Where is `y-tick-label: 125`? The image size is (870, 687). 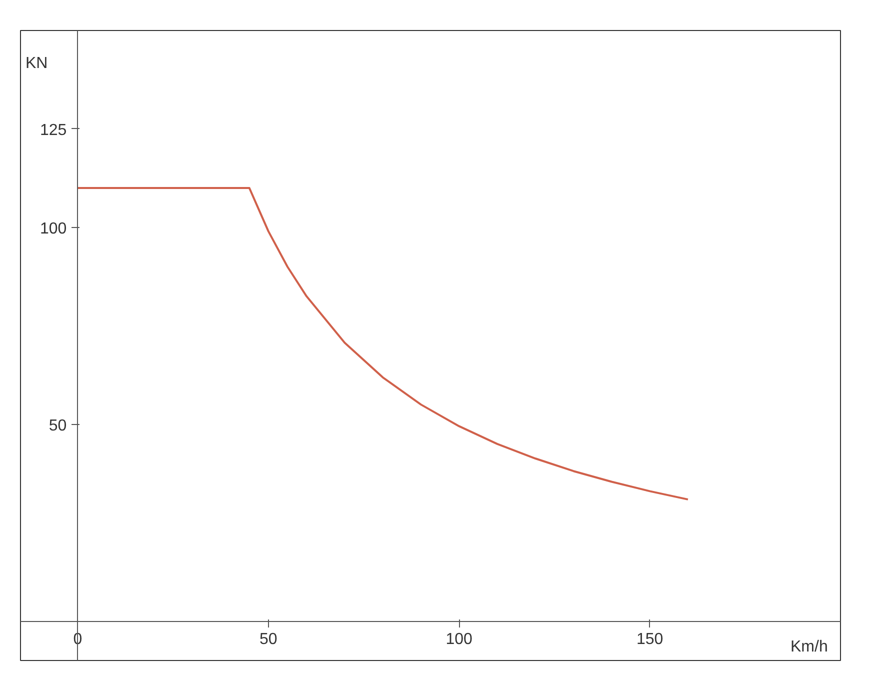
y-tick-label: 125 is located at coordinates (53, 130).